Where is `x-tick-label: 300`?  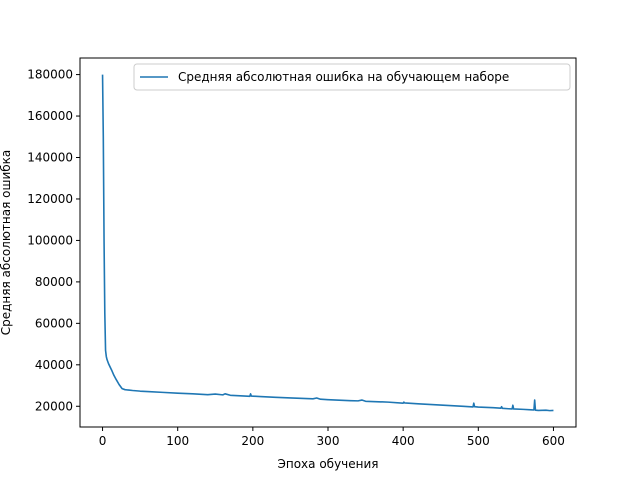 x-tick-label: 300 is located at coordinates (328, 441).